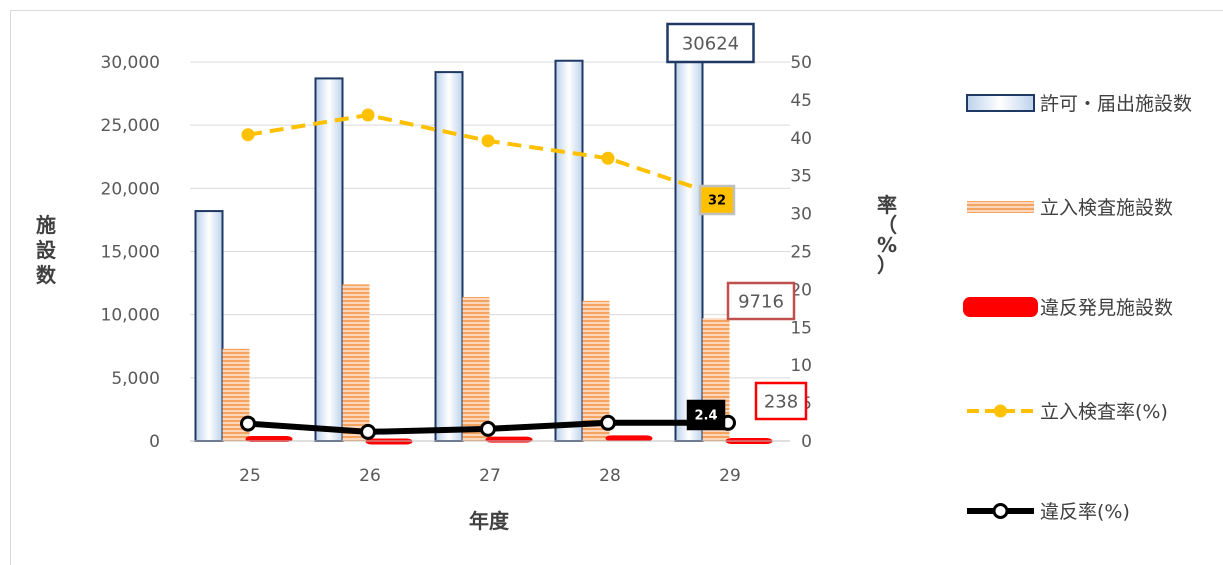 This screenshot has height=565, width=1223. I want to click on y-axis-title: 施設数, so click(46, 250).